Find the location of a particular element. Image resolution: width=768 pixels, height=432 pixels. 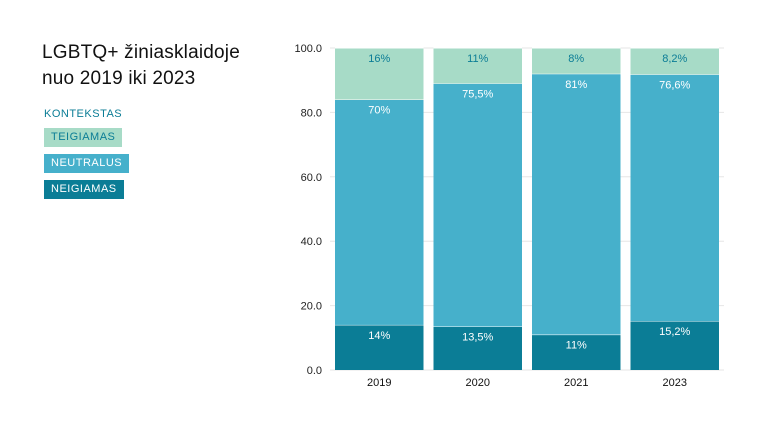

data-label: 8% is located at coordinates (576, 59).